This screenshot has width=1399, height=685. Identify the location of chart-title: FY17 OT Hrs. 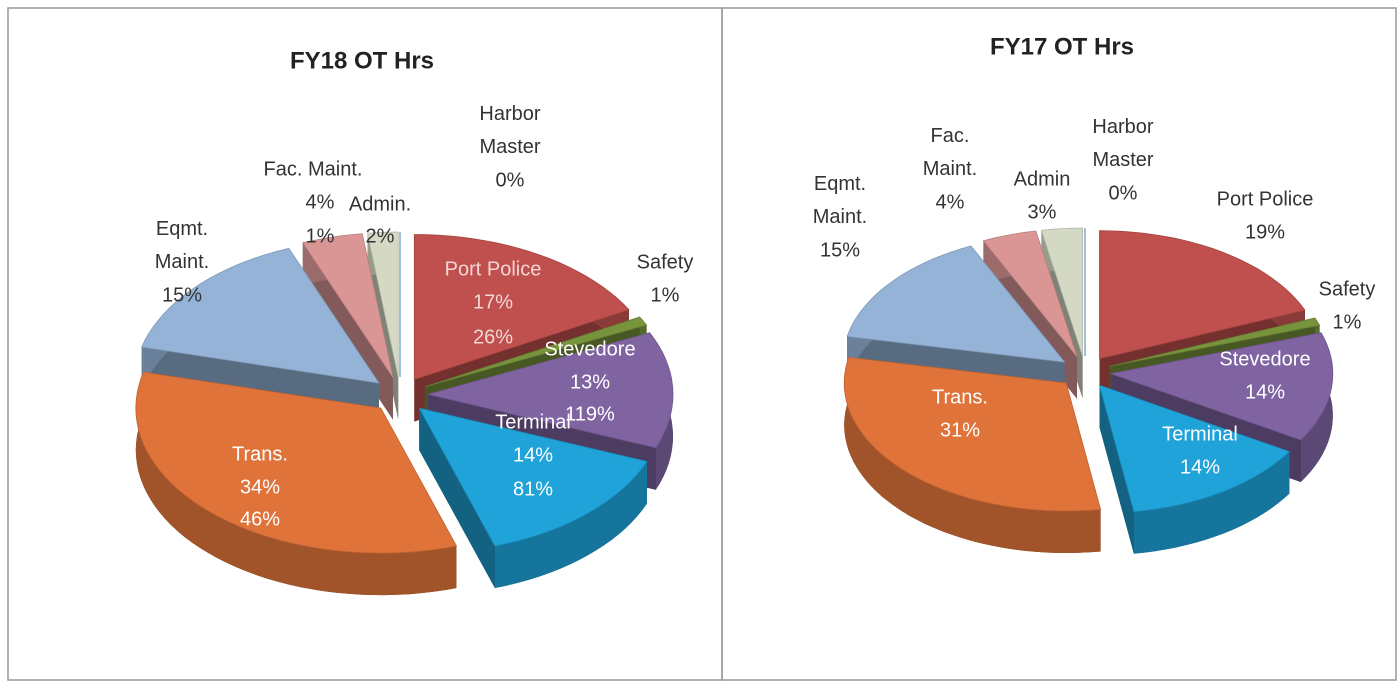
(1062, 46).